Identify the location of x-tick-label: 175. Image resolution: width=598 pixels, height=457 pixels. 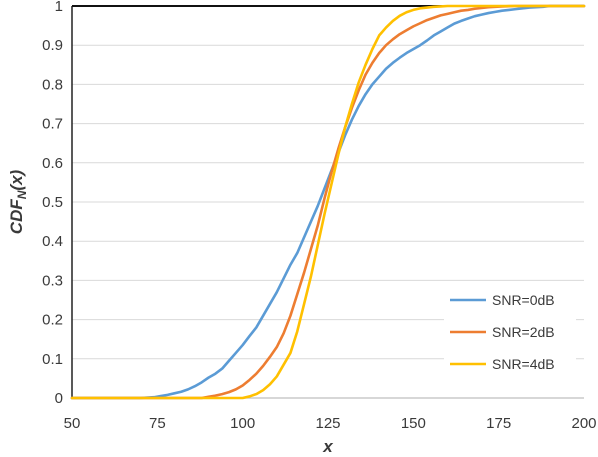
(498, 423).